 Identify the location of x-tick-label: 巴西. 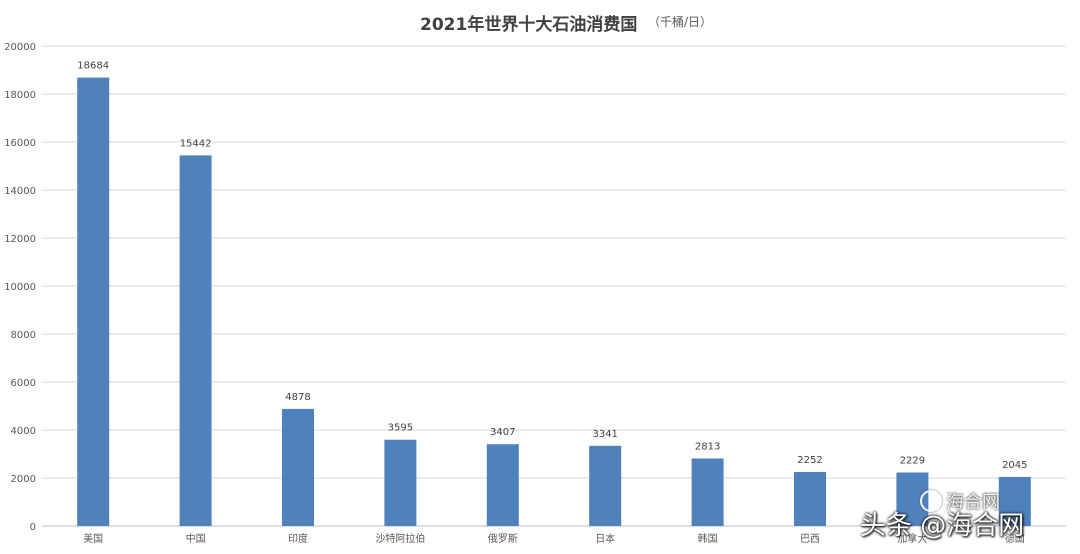
(810, 539).